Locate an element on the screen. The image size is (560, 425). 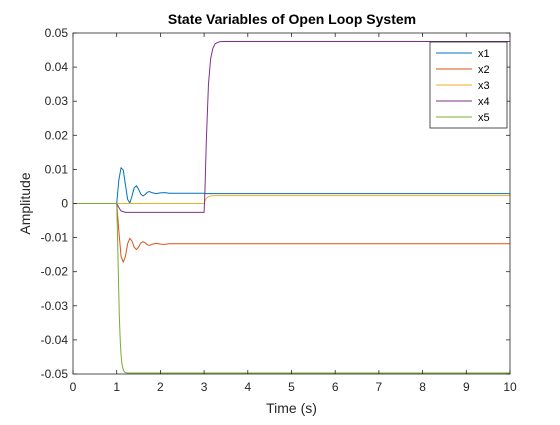
chart-title: State Variables of Open Loop System is located at coordinates (292, 19).